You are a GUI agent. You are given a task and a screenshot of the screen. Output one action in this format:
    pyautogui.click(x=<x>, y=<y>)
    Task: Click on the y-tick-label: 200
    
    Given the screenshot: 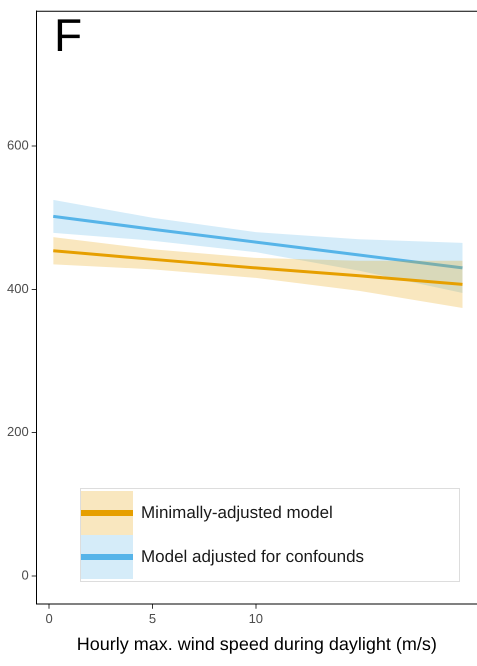 What is the action you would take?
    pyautogui.click(x=17, y=432)
    